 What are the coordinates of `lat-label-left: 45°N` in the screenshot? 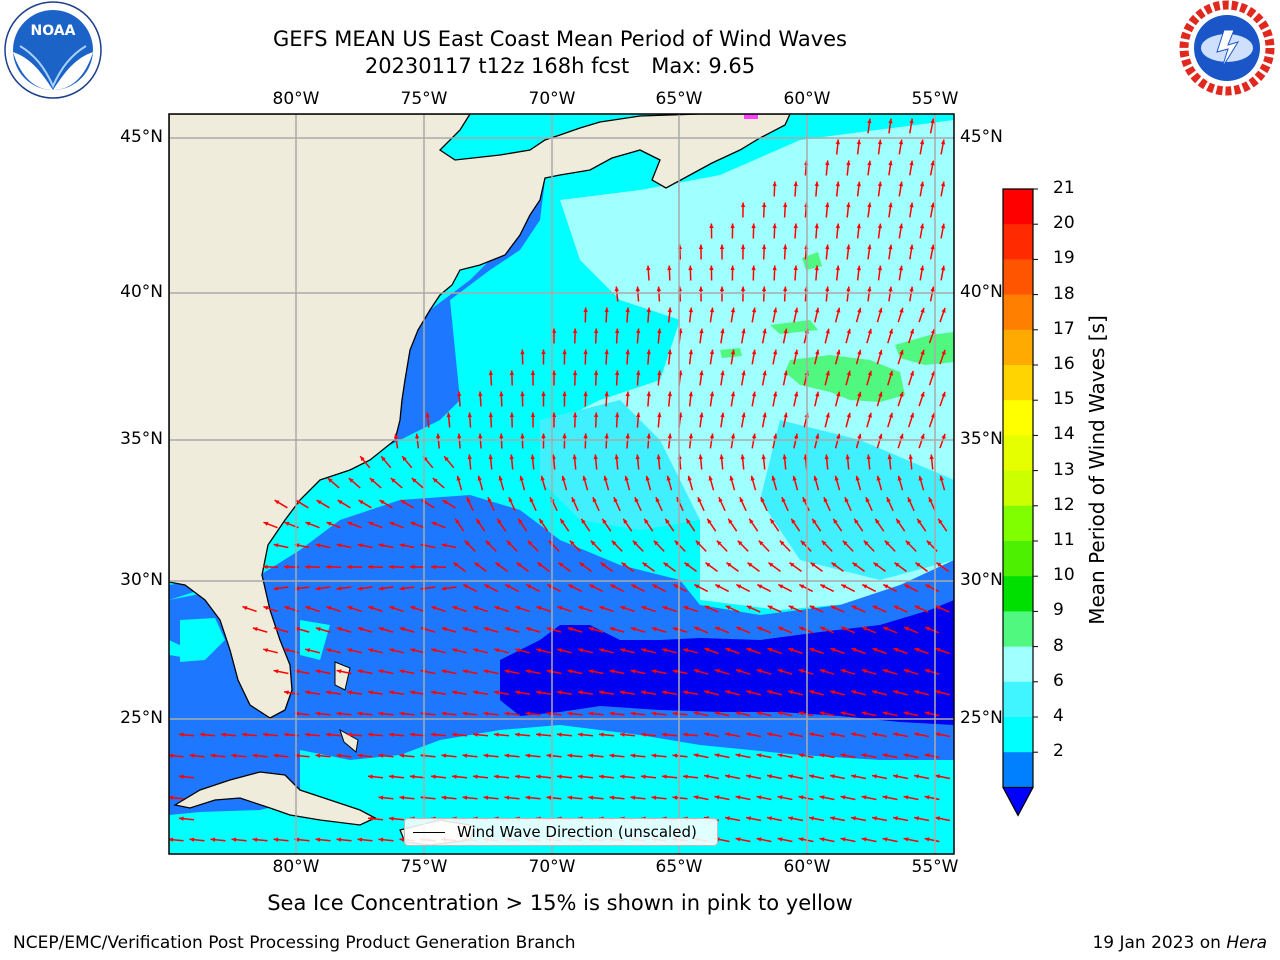 It's located at (141, 137).